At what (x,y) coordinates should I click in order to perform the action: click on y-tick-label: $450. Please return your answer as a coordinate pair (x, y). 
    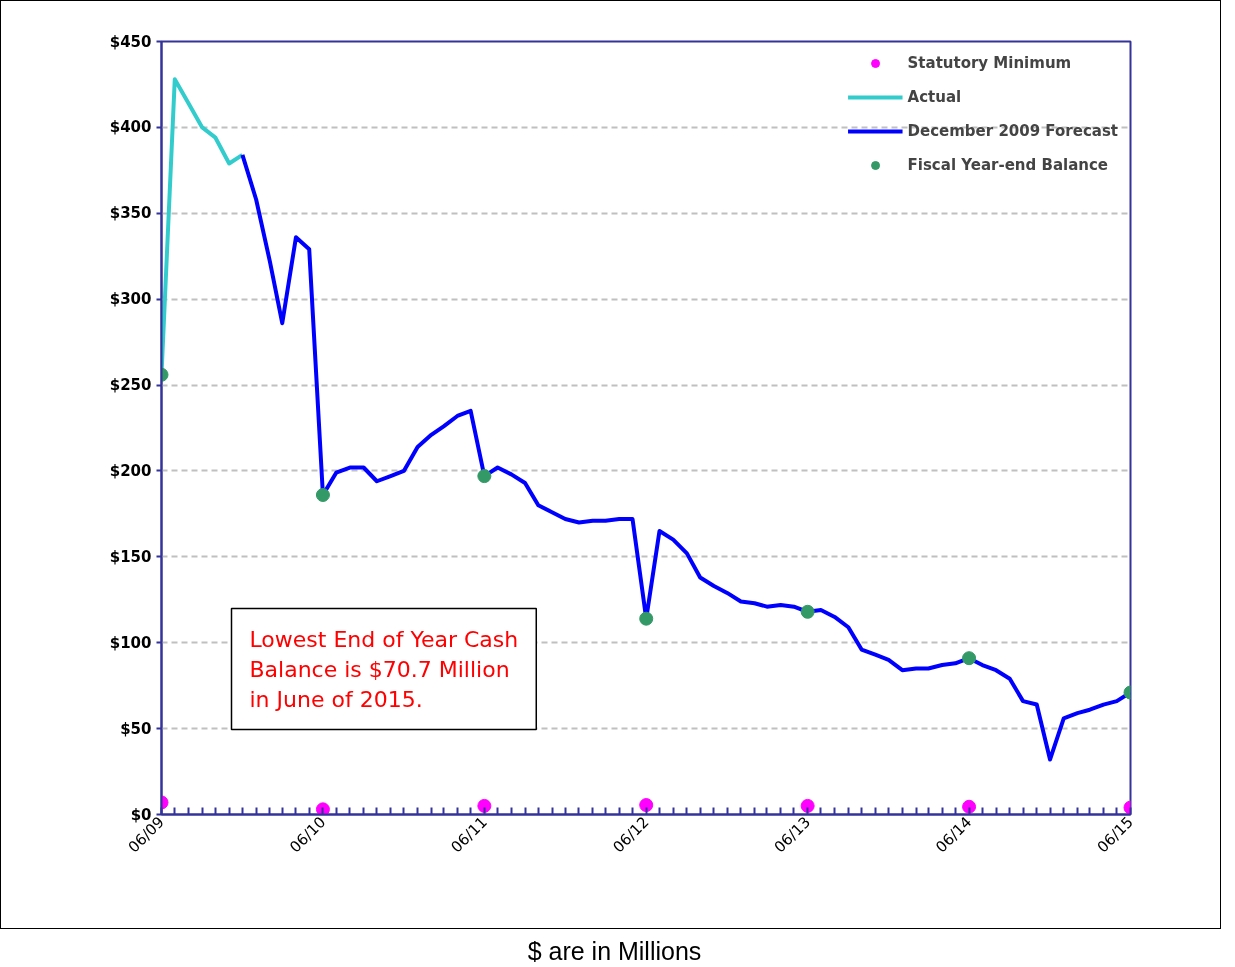
    Looking at the image, I should click on (130, 41).